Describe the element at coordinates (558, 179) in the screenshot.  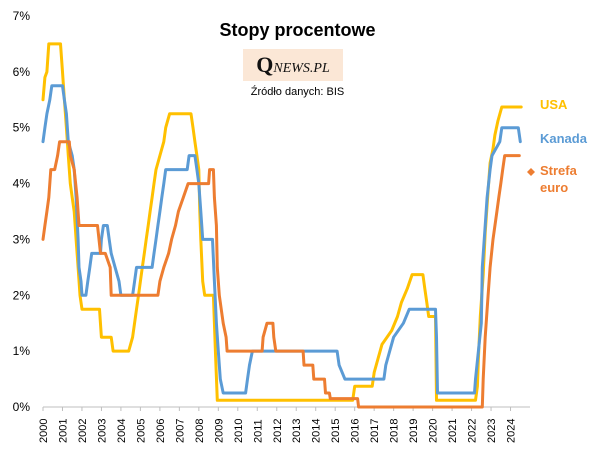
I see `legend-strefa-euro: Strefa euro` at that location.